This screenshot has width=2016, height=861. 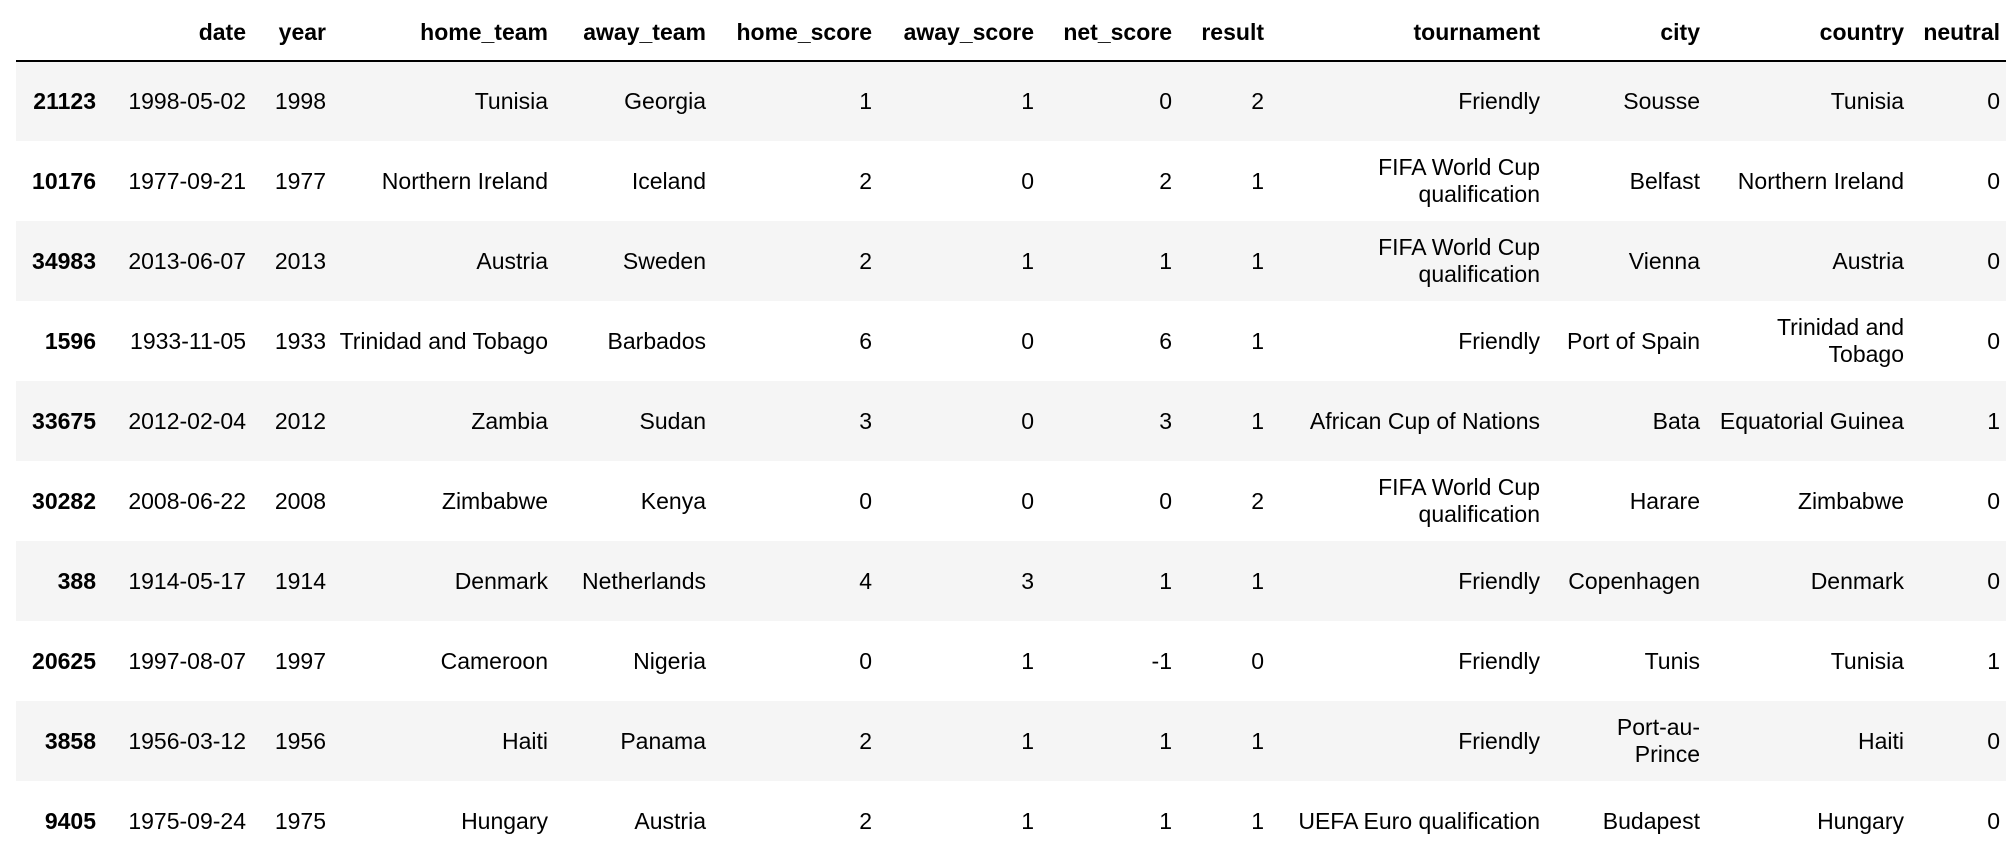 I want to click on cell-city: Port of Spain, so click(x=1633, y=340).